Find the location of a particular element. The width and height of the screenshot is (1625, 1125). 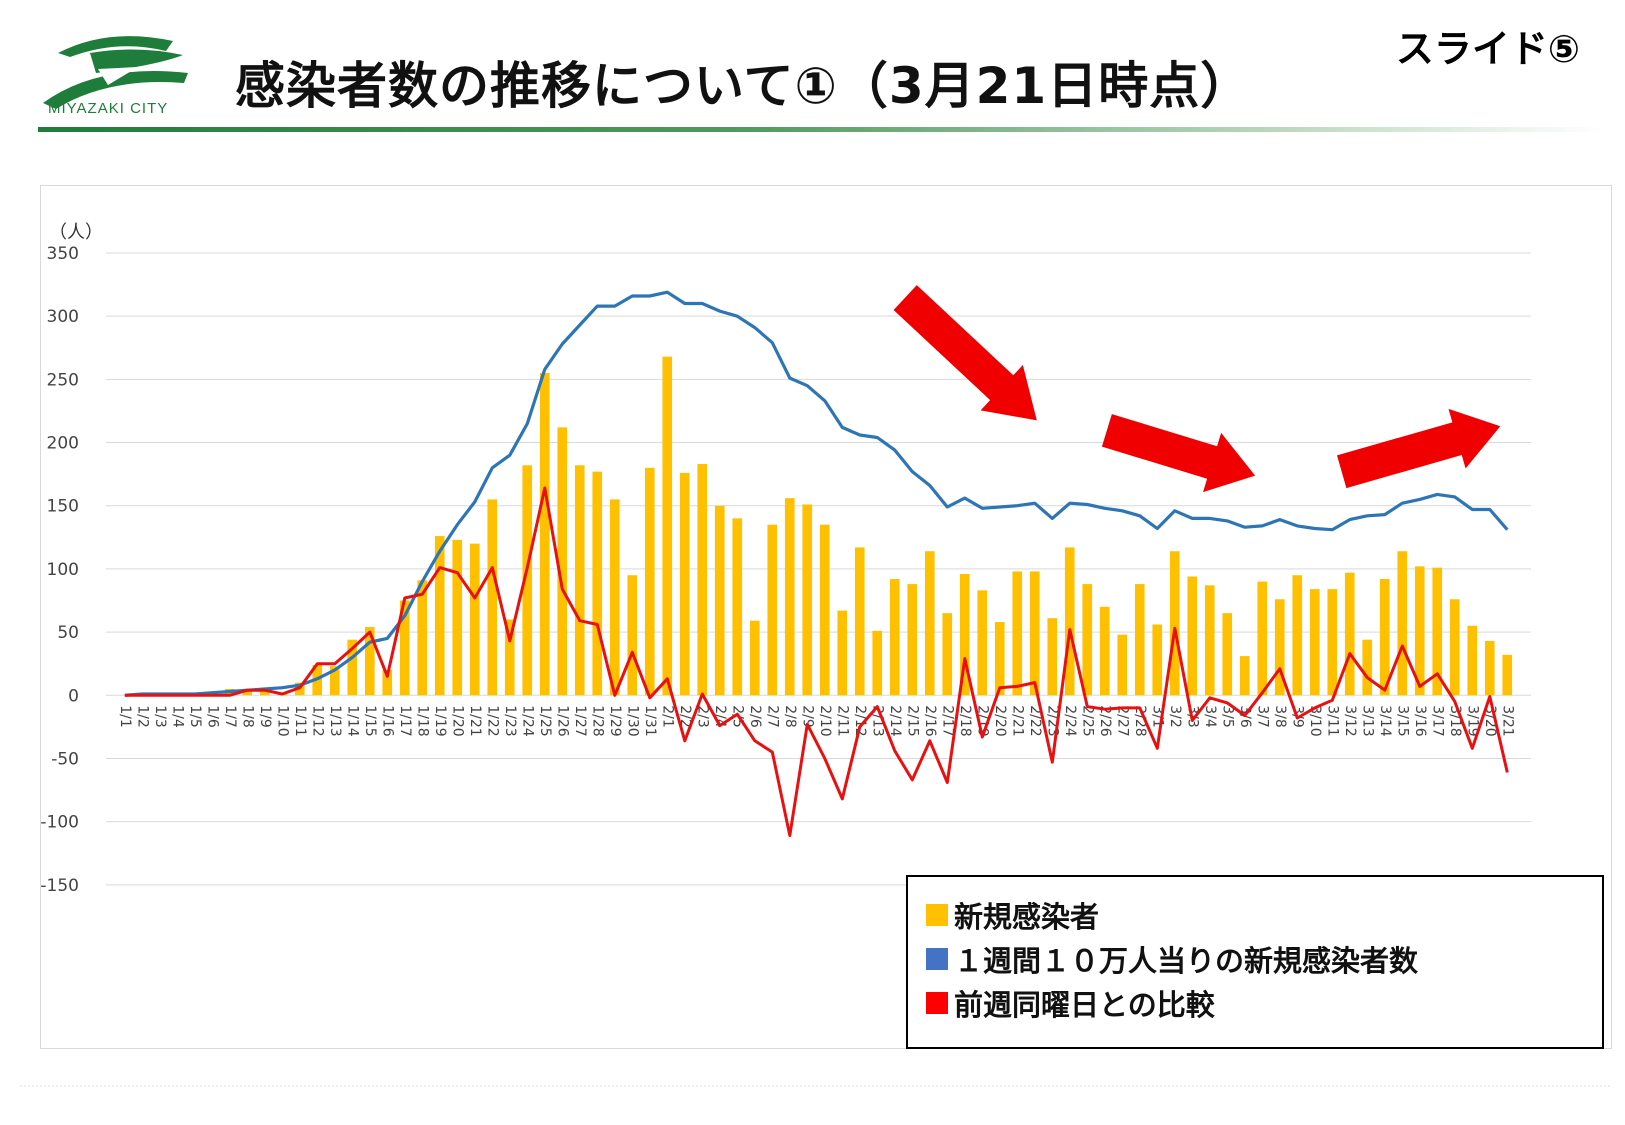

x-tick-label: 2/15 is located at coordinates (912, 720).